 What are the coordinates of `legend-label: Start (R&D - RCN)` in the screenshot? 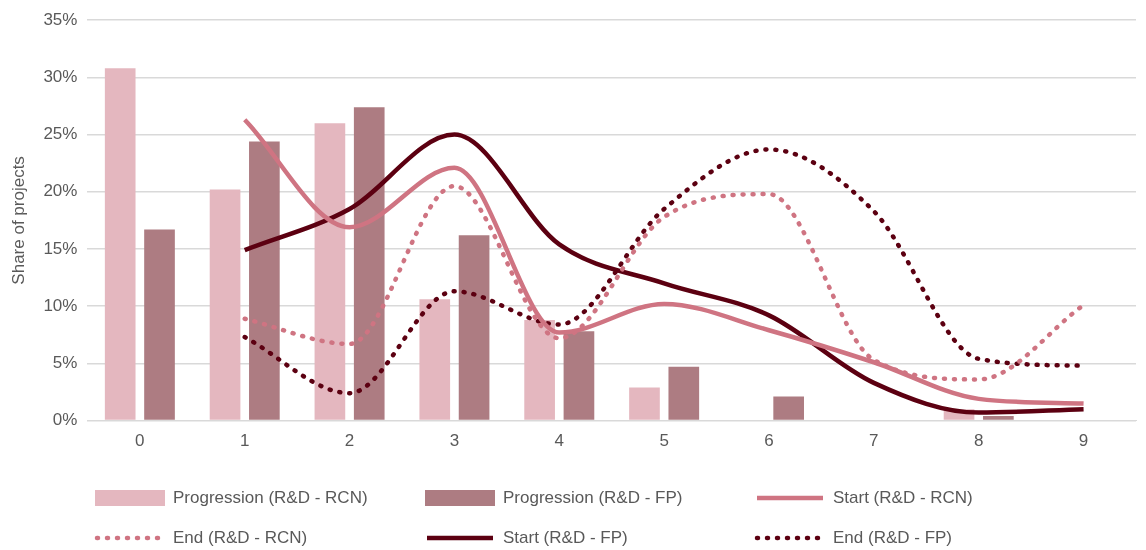 It's located at (903, 497).